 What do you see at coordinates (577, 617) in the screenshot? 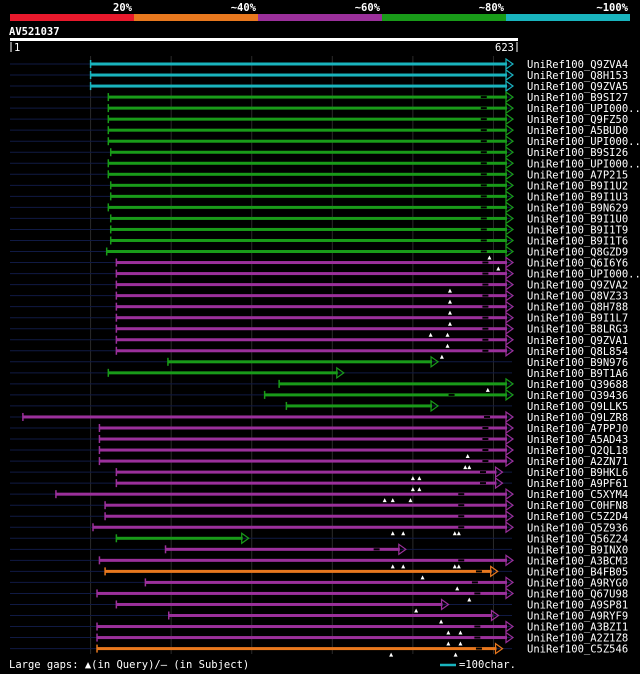
I see `hit-label: UniRef100_A9RYF9` at bounding box center [577, 617].